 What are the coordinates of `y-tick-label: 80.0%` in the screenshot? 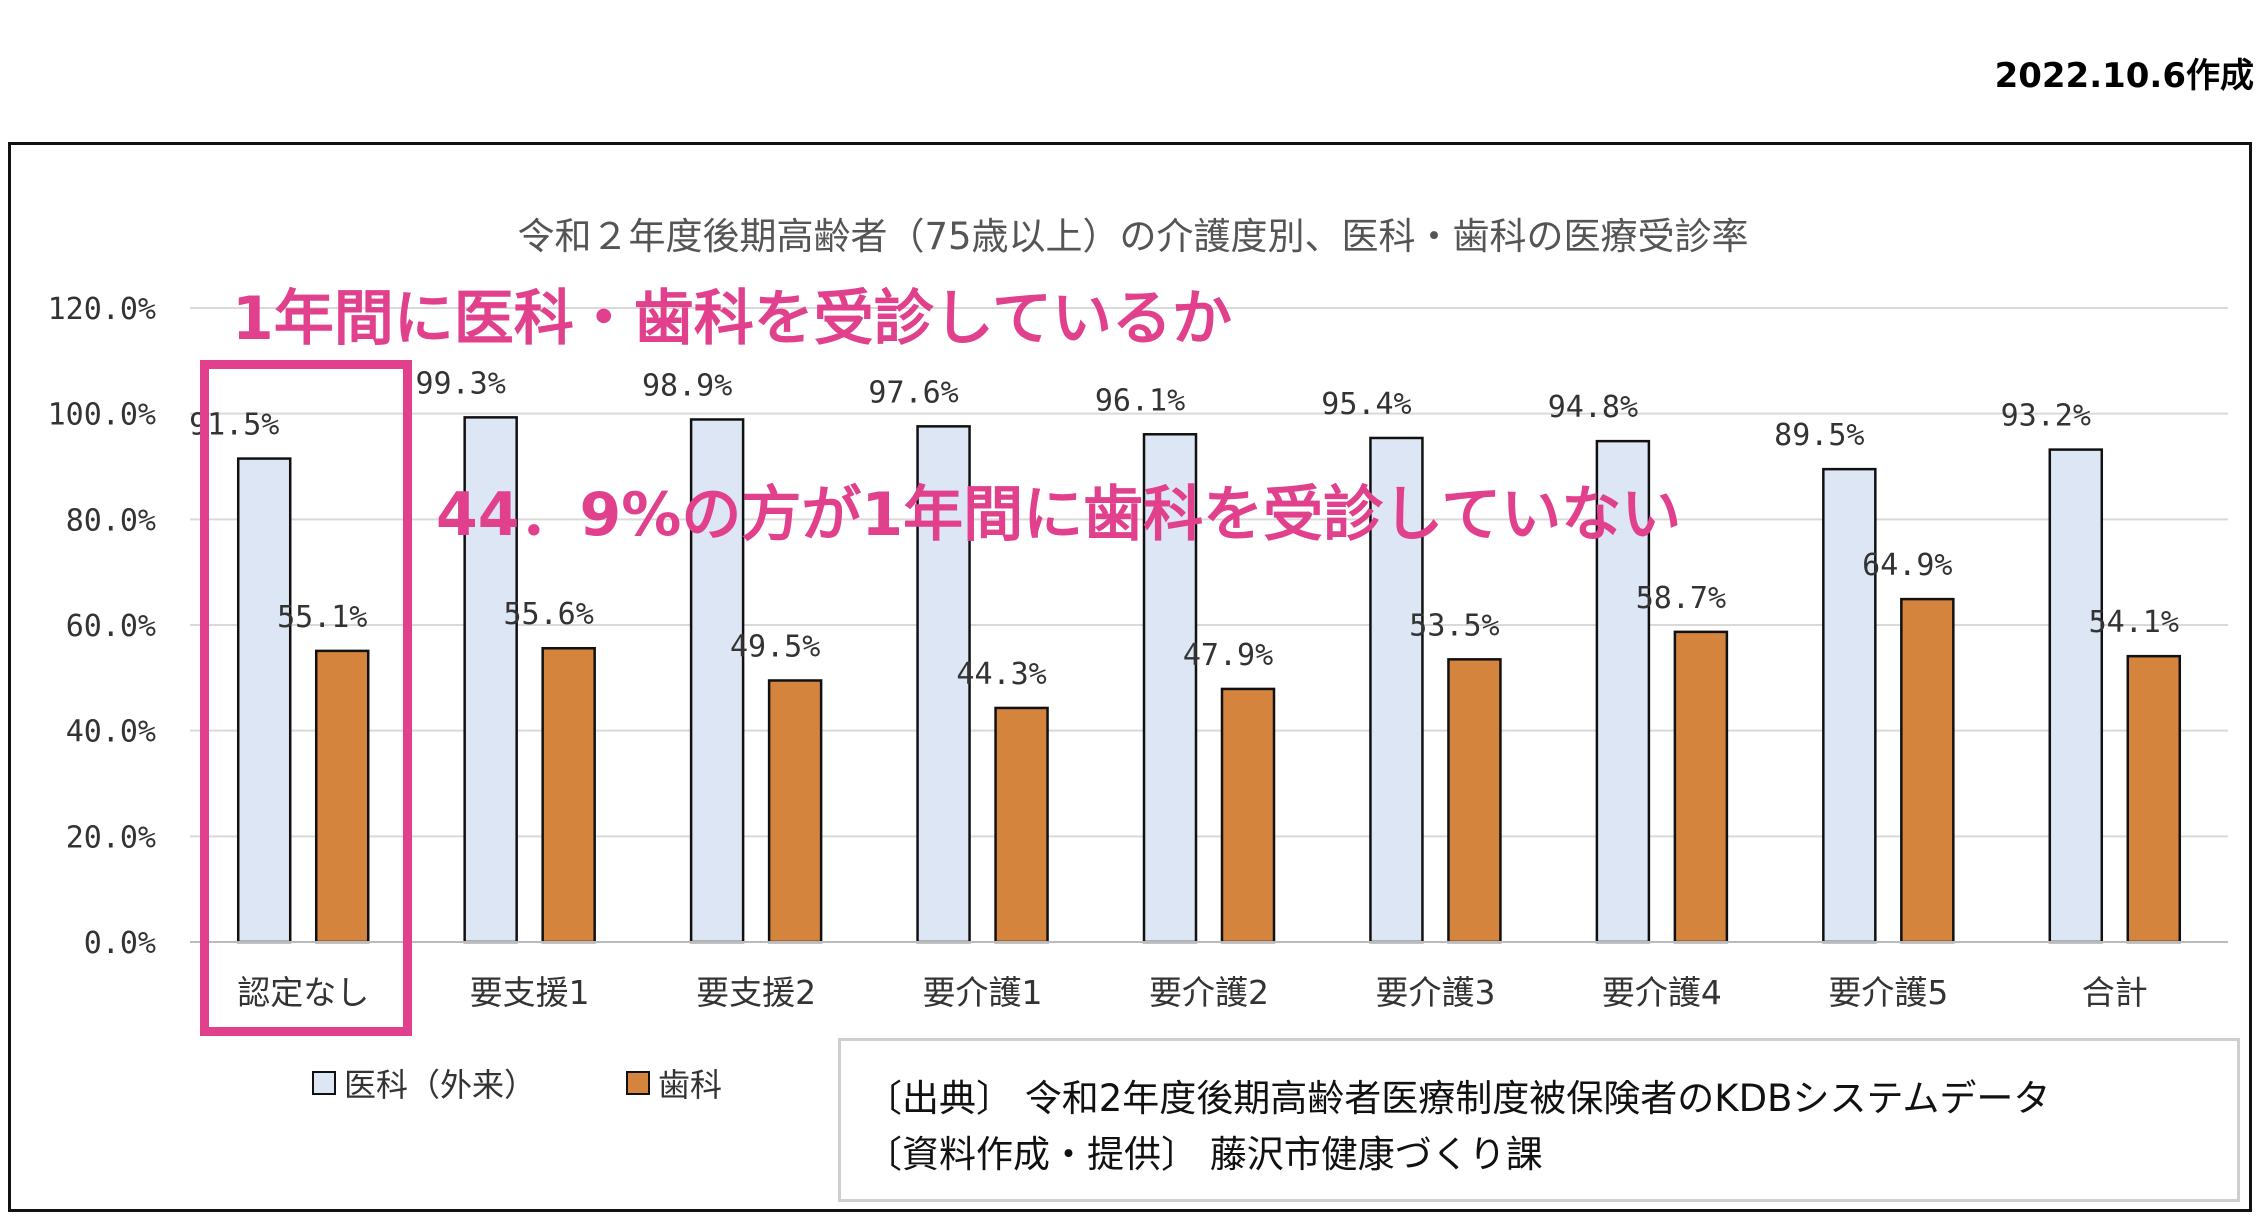 It's located at (111, 520).